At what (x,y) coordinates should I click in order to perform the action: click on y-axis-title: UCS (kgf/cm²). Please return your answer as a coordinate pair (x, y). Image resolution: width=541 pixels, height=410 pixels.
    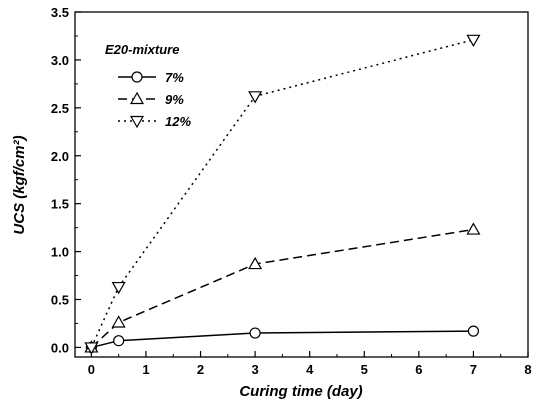
    Looking at the image, I should click on (19, 184).